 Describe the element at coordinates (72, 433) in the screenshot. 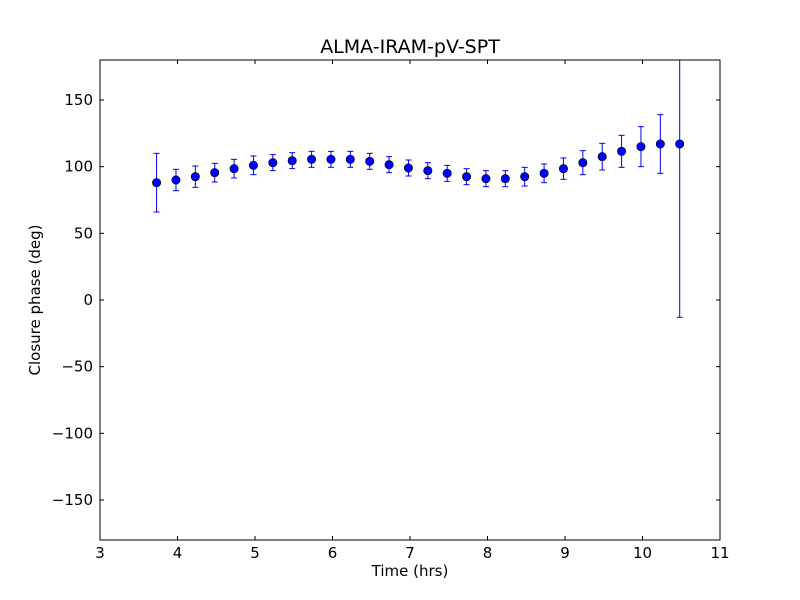

I see `y-tick-label: −100` at that location.